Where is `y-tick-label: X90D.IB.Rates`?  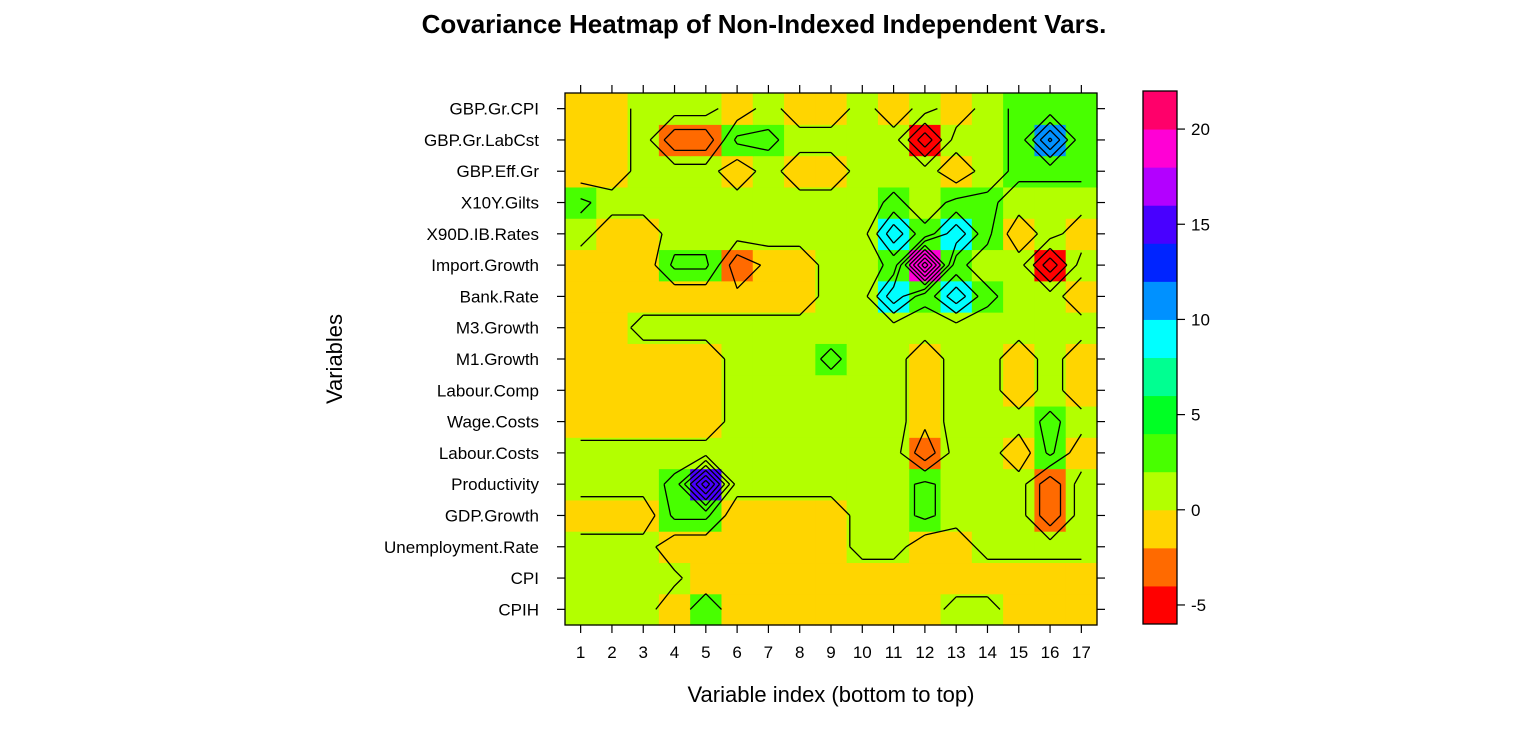 y-tick-label: X90D.IB.Rates is located at coordinates (483, 234).